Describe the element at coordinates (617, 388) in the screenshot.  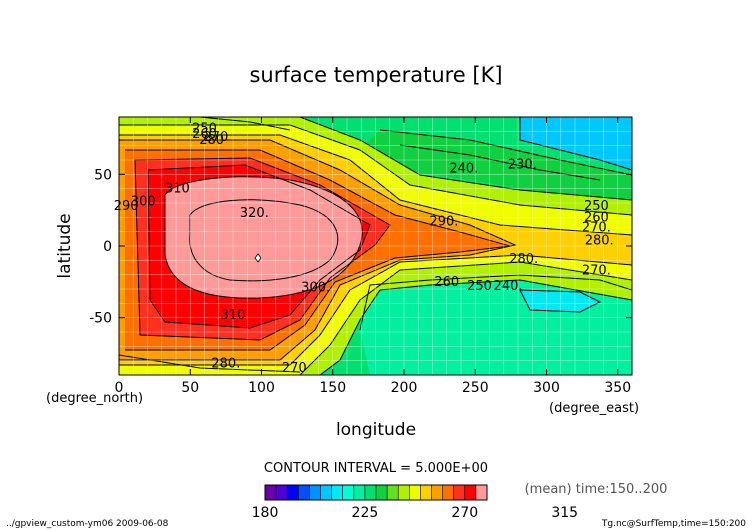
I see `x-tick-label: 350` at that location.